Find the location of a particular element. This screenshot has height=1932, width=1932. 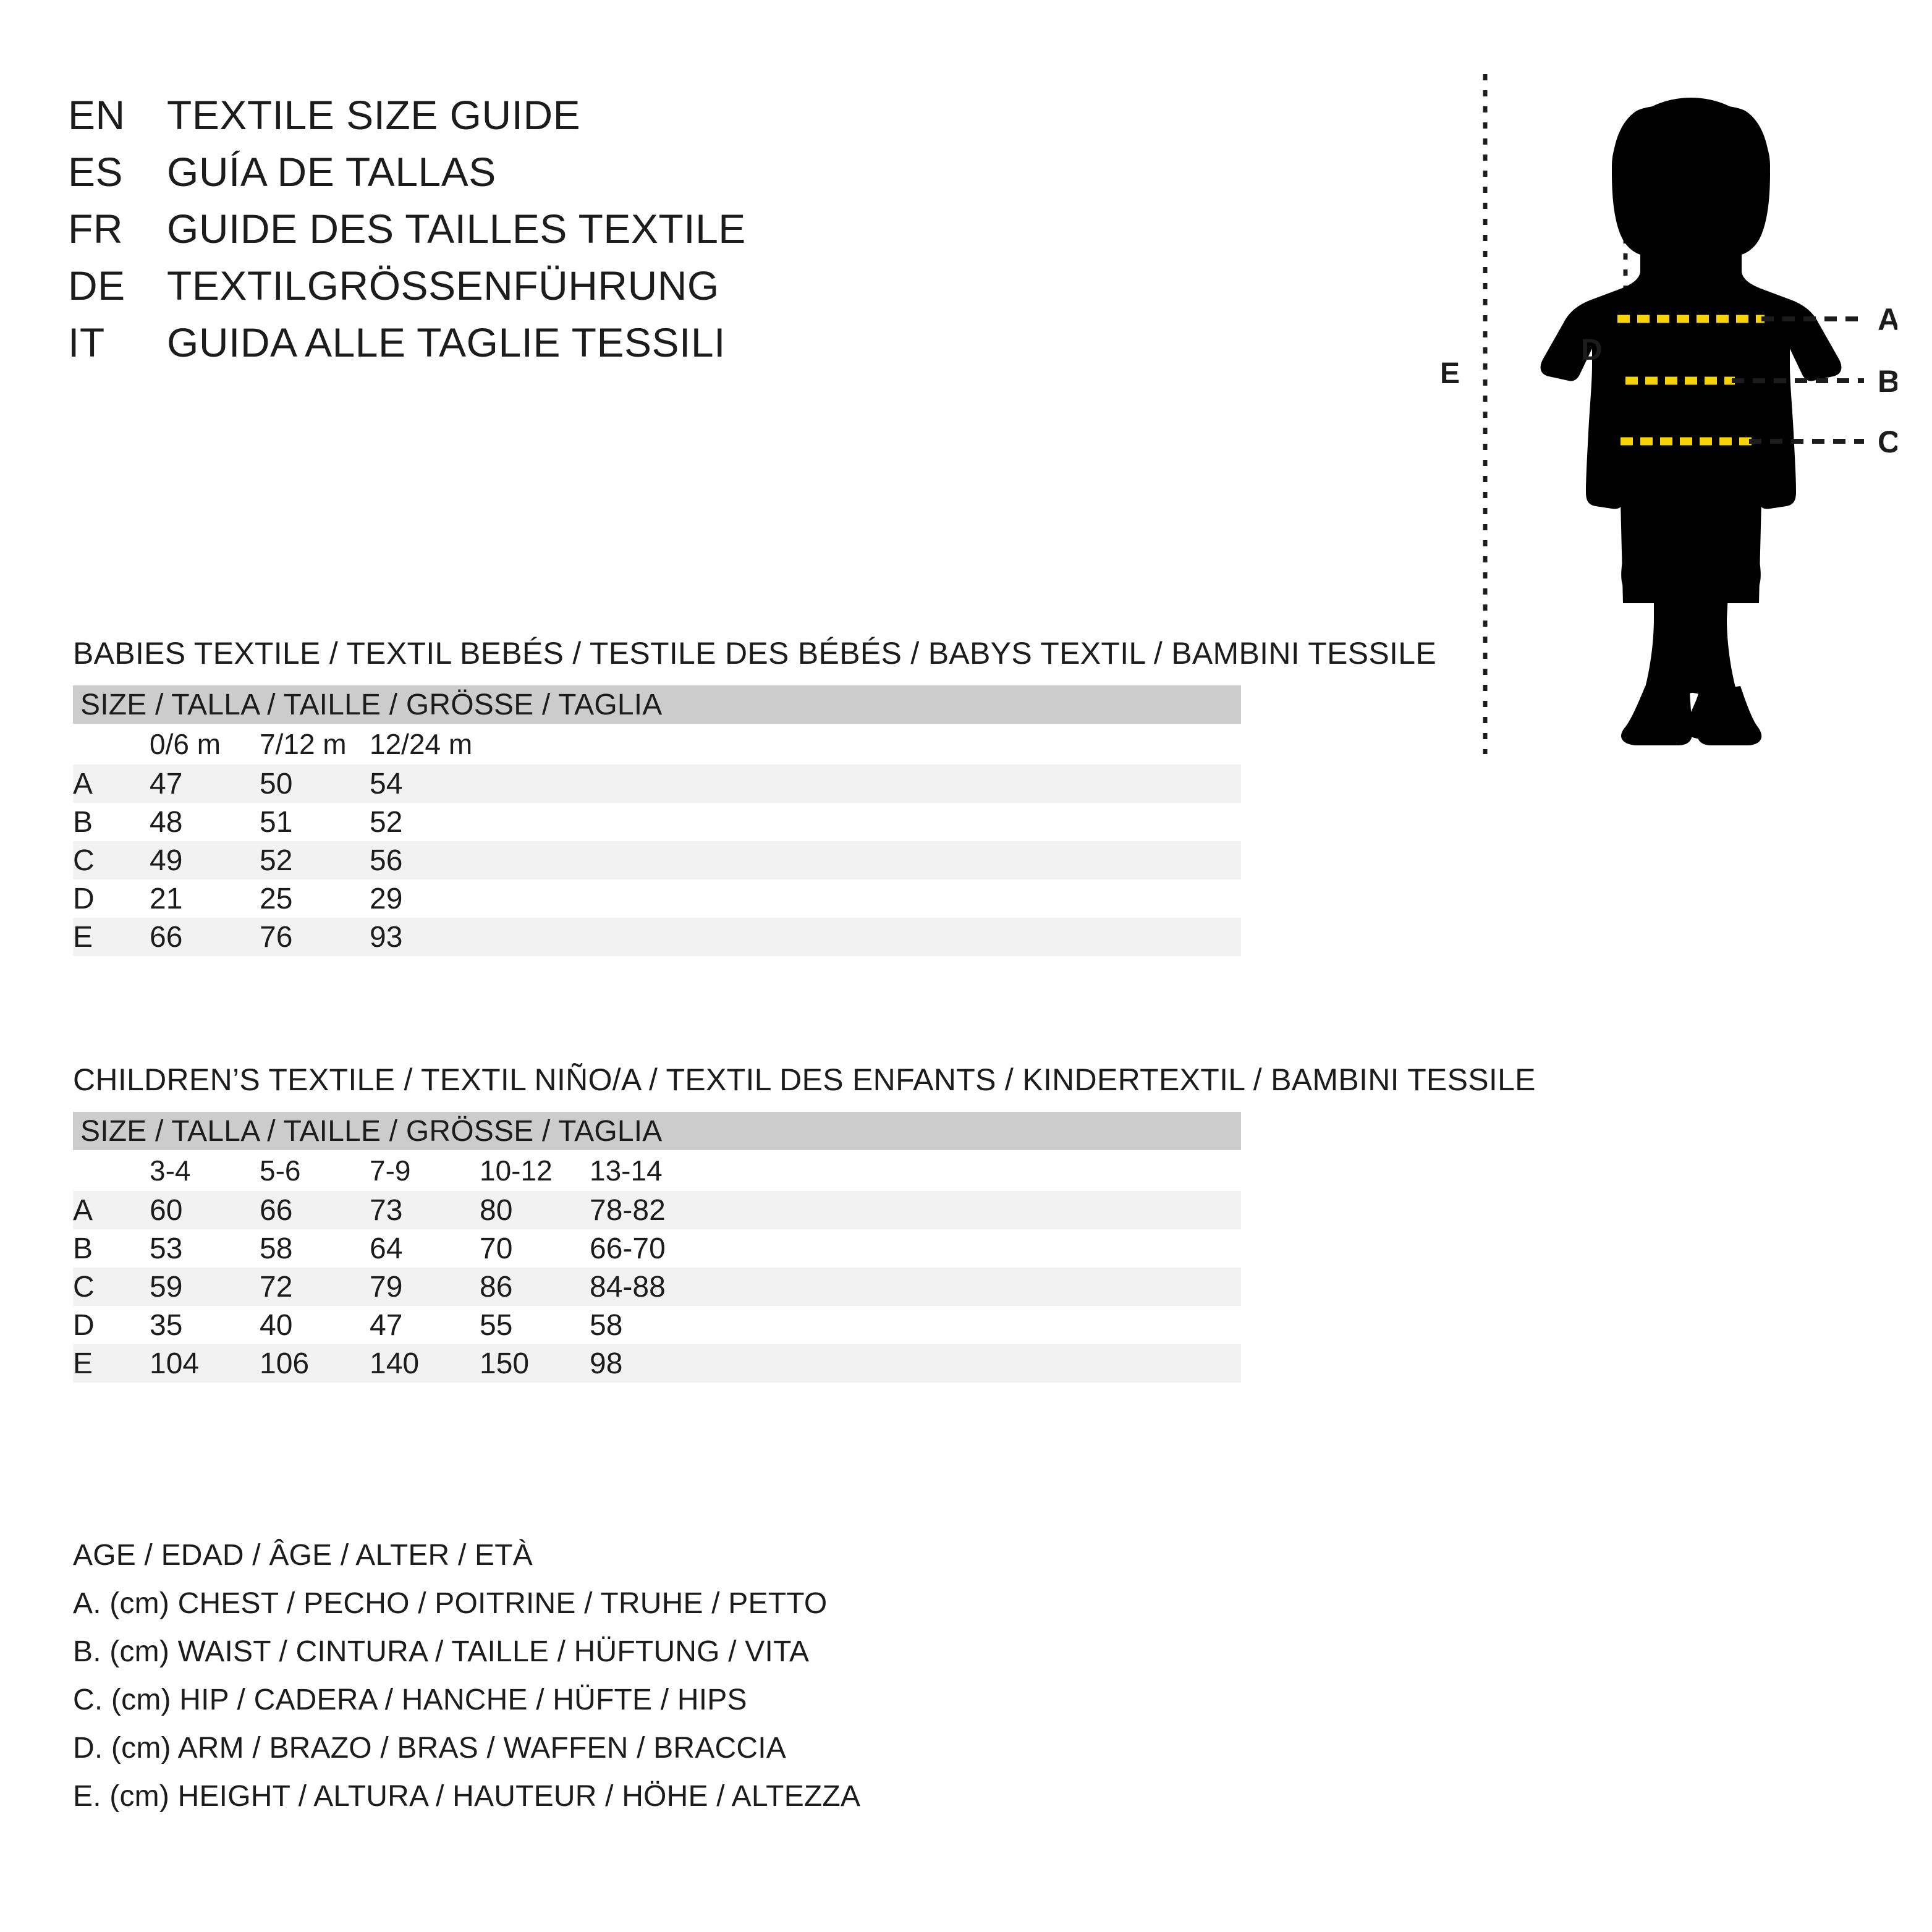

table-row: A 60 66 73 80 78-82 is located at coordinates (657, 1210).